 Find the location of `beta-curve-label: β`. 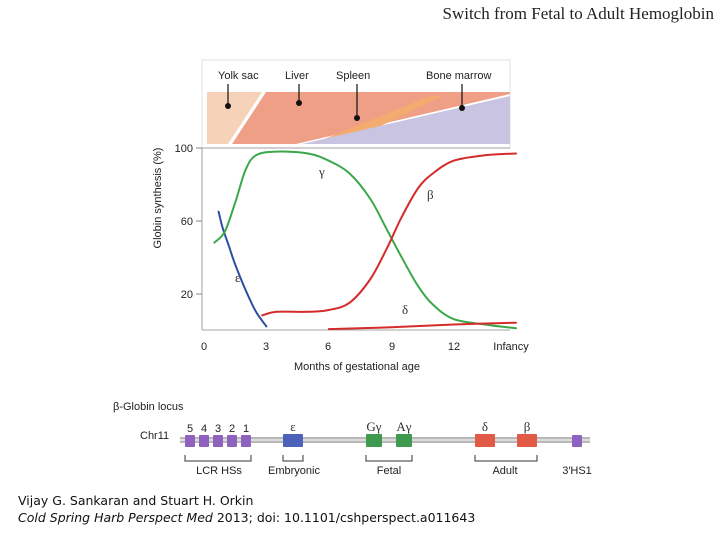

beta-curve-label: β is located at coordinates (430, 194).